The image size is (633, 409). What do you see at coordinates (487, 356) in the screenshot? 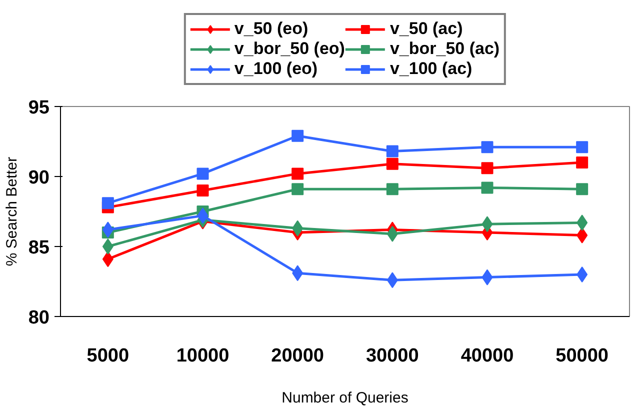
I see `x-tick-label: 40000` at bounding box center [487, 356].